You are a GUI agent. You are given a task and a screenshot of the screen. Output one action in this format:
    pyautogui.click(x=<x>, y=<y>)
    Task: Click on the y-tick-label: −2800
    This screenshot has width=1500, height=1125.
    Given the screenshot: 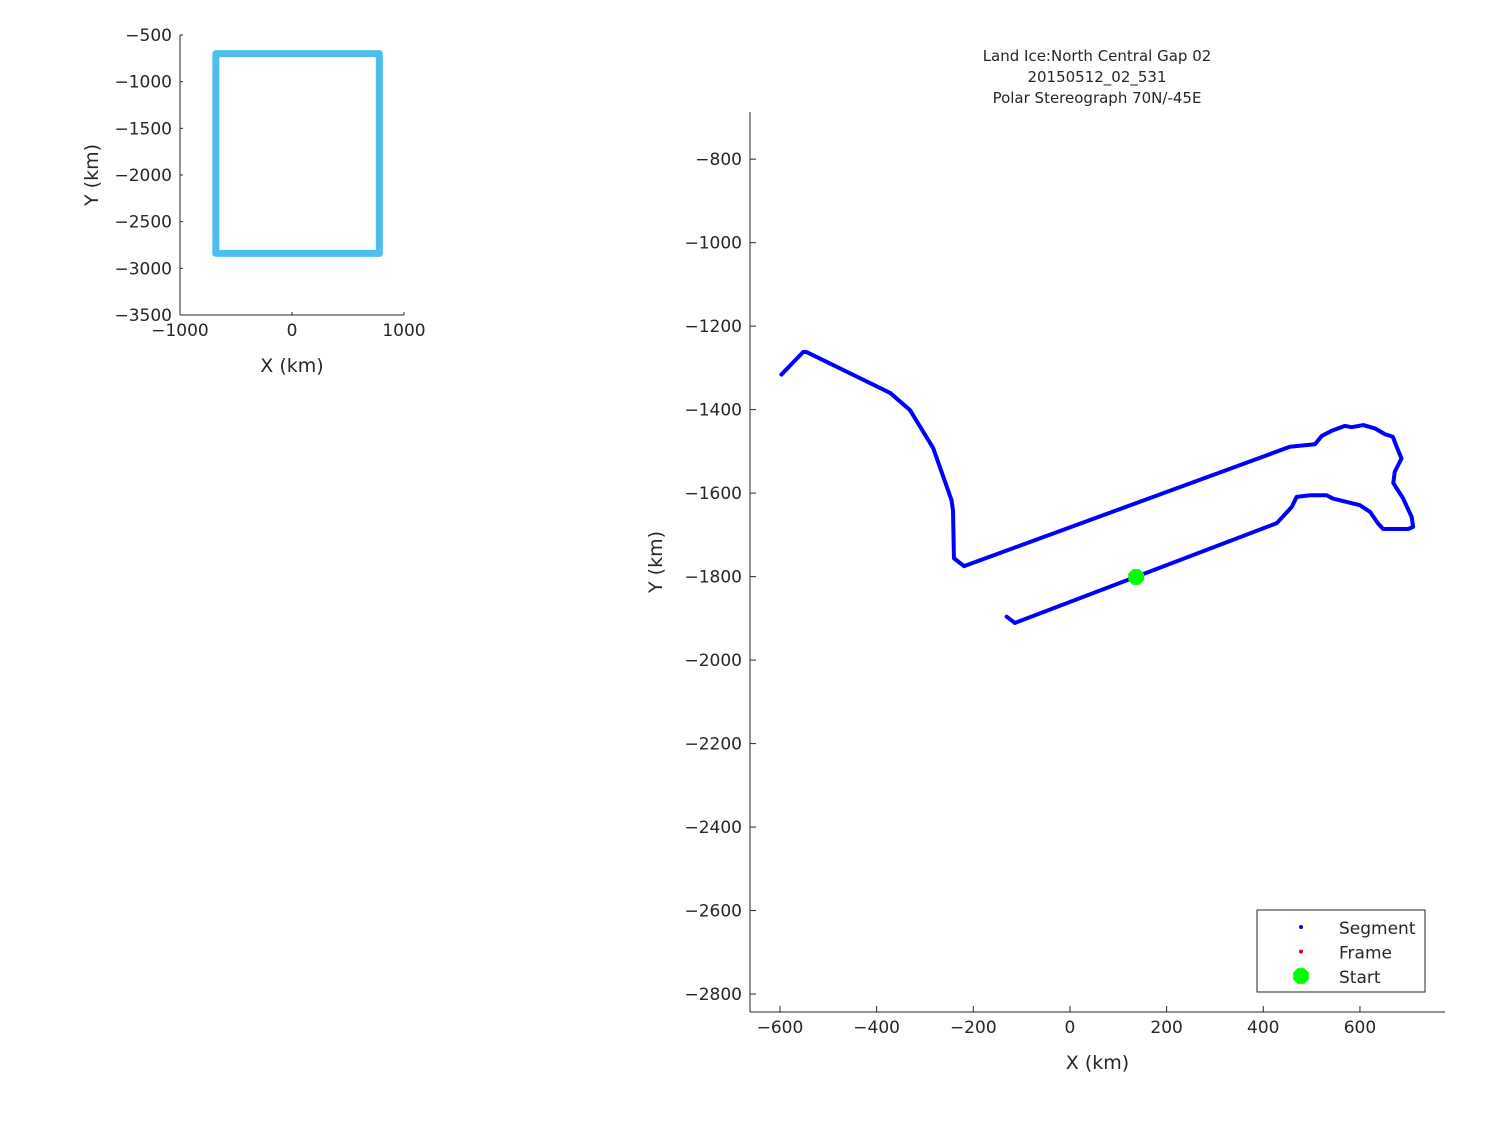 What is the action you would take?
    pyautogui.click(x=713, y=995)
    